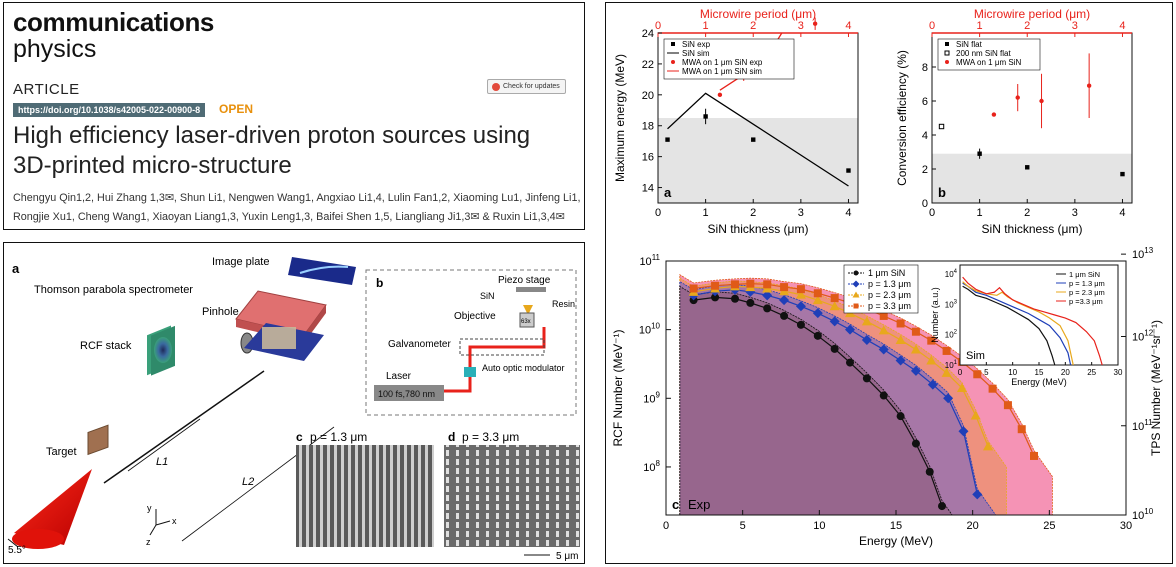  What do you see at coordinates (655, 326) in the screenshot?
I see `exponent: 10` at bounding box center [655, 326].